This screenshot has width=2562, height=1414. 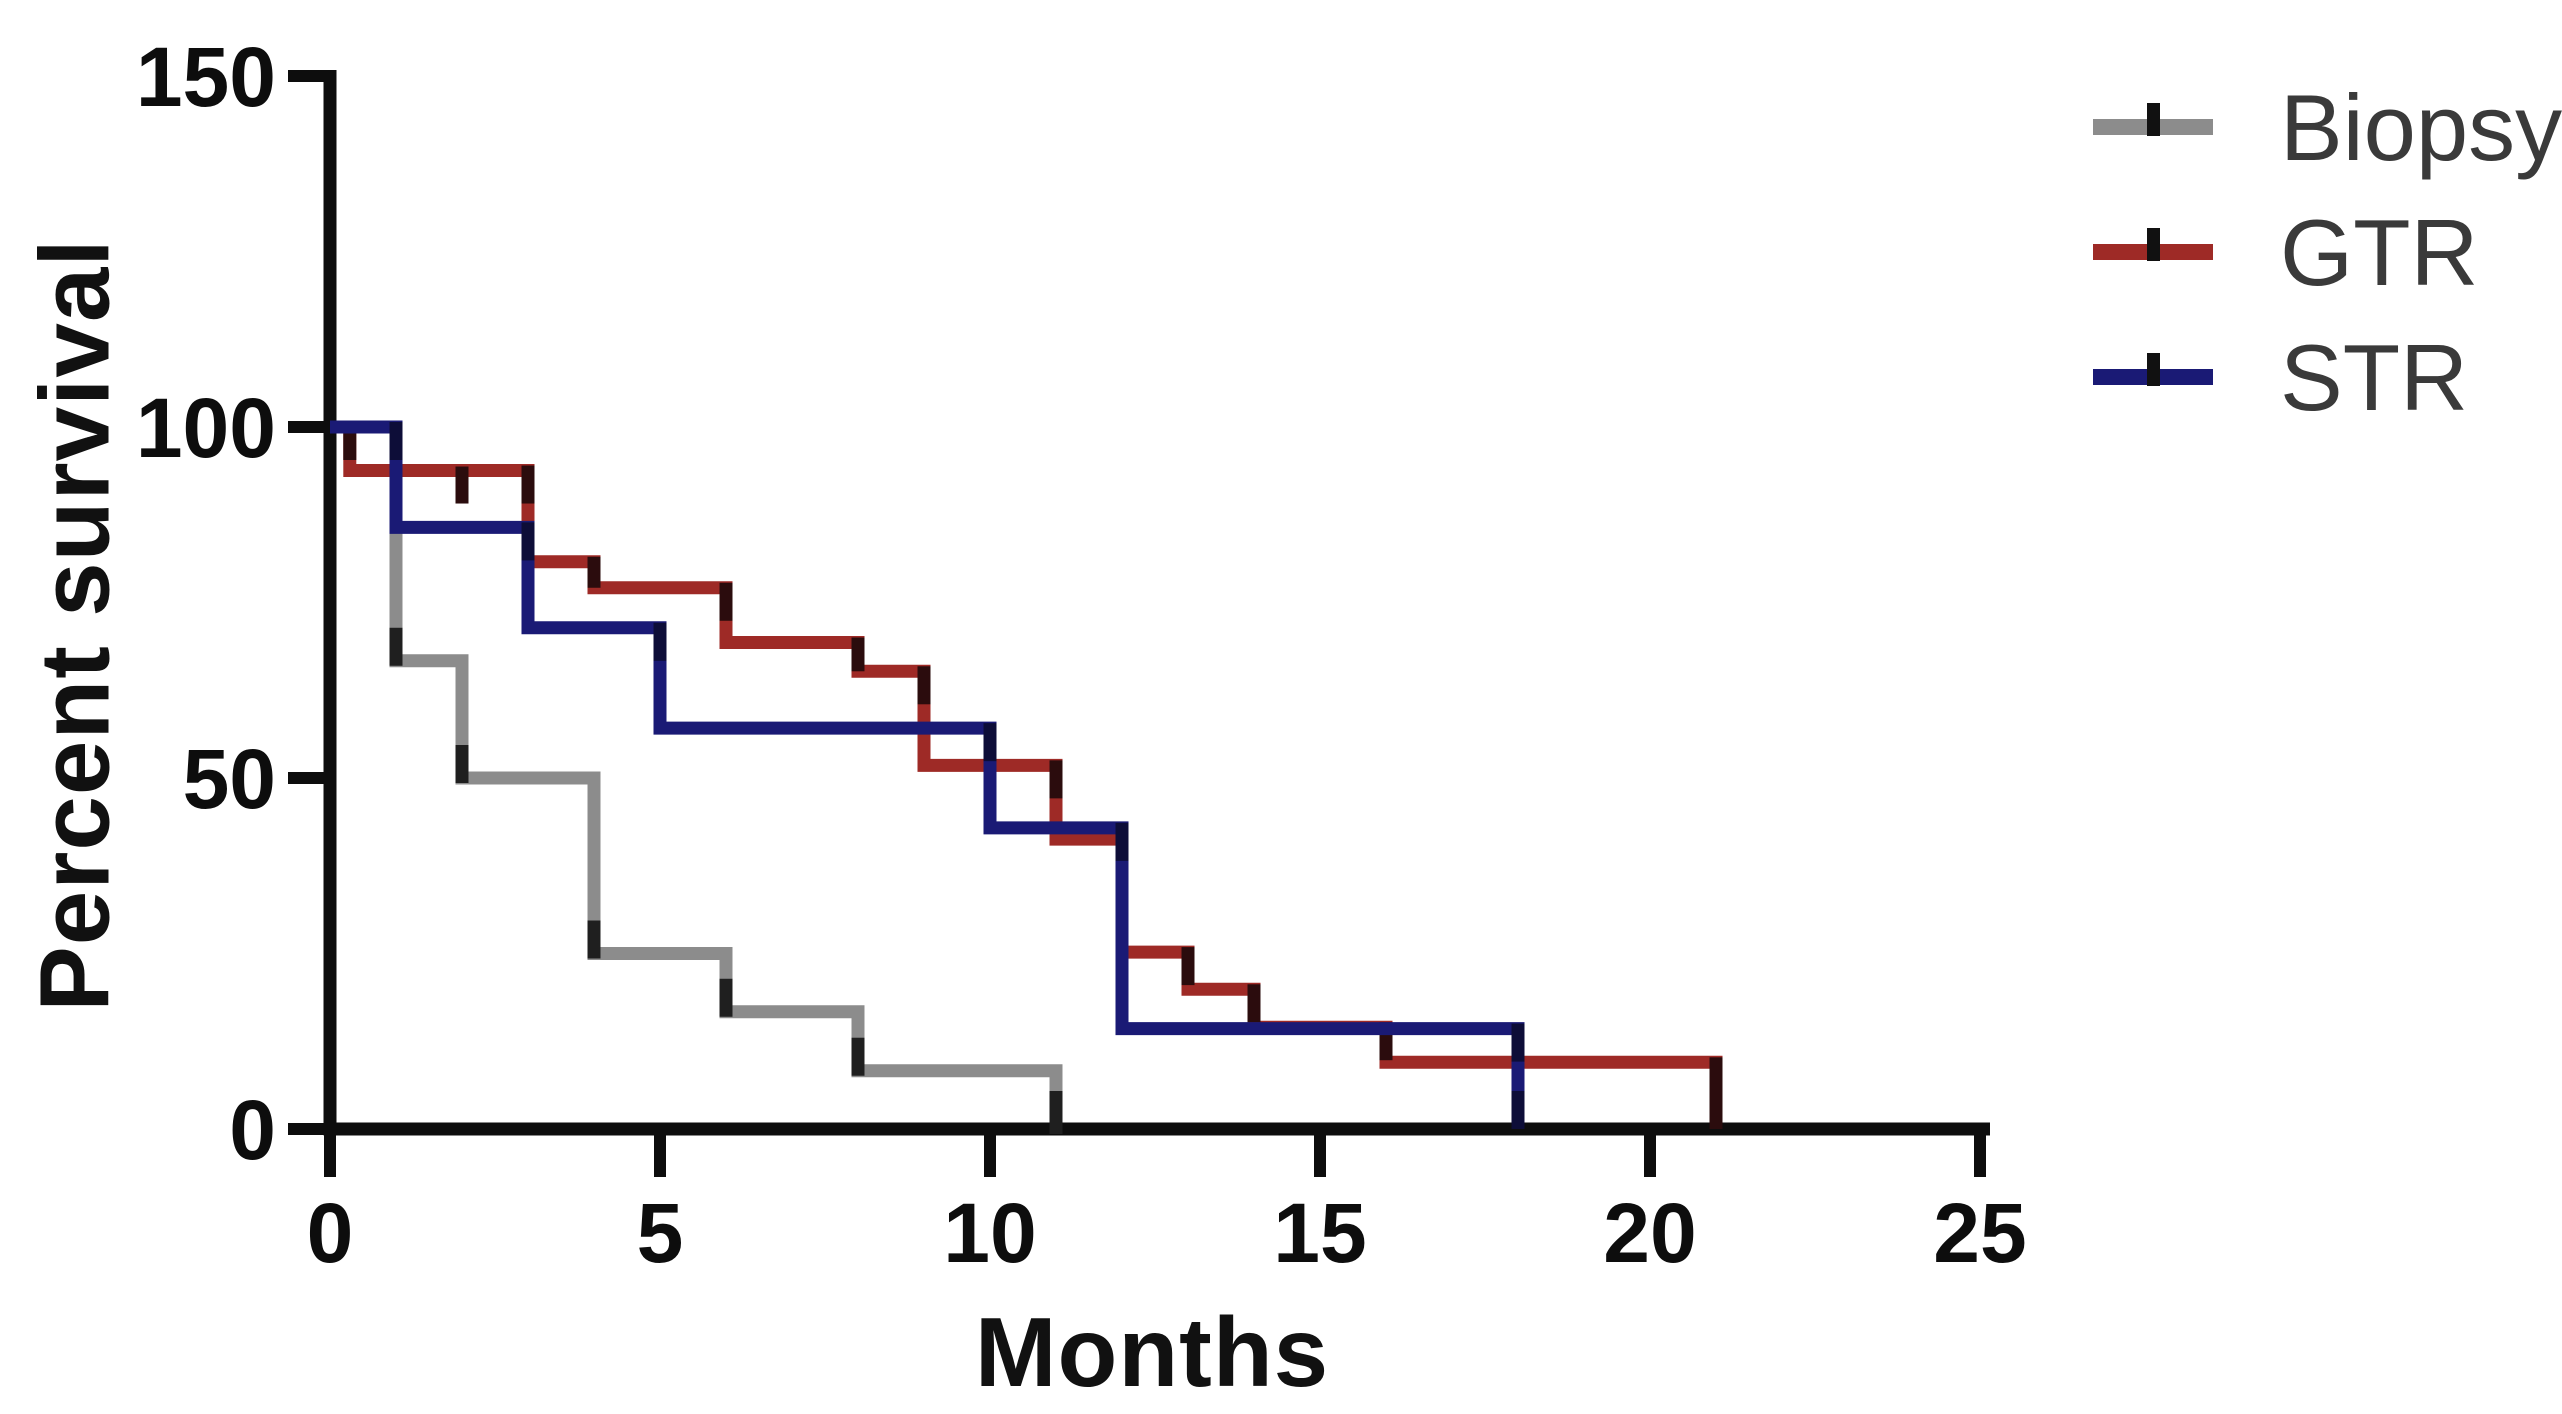 I want to click on terminal-tick-str, so click(x=1518, y=1110).